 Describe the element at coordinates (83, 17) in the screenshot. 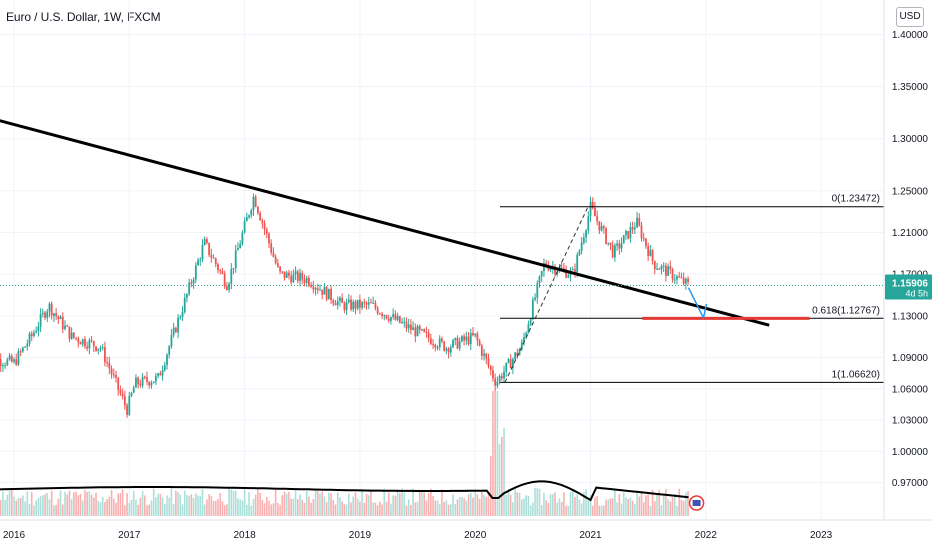

I see `symbol-title: Euro / U.S. Dollar, 1W, FXCM` at that location.